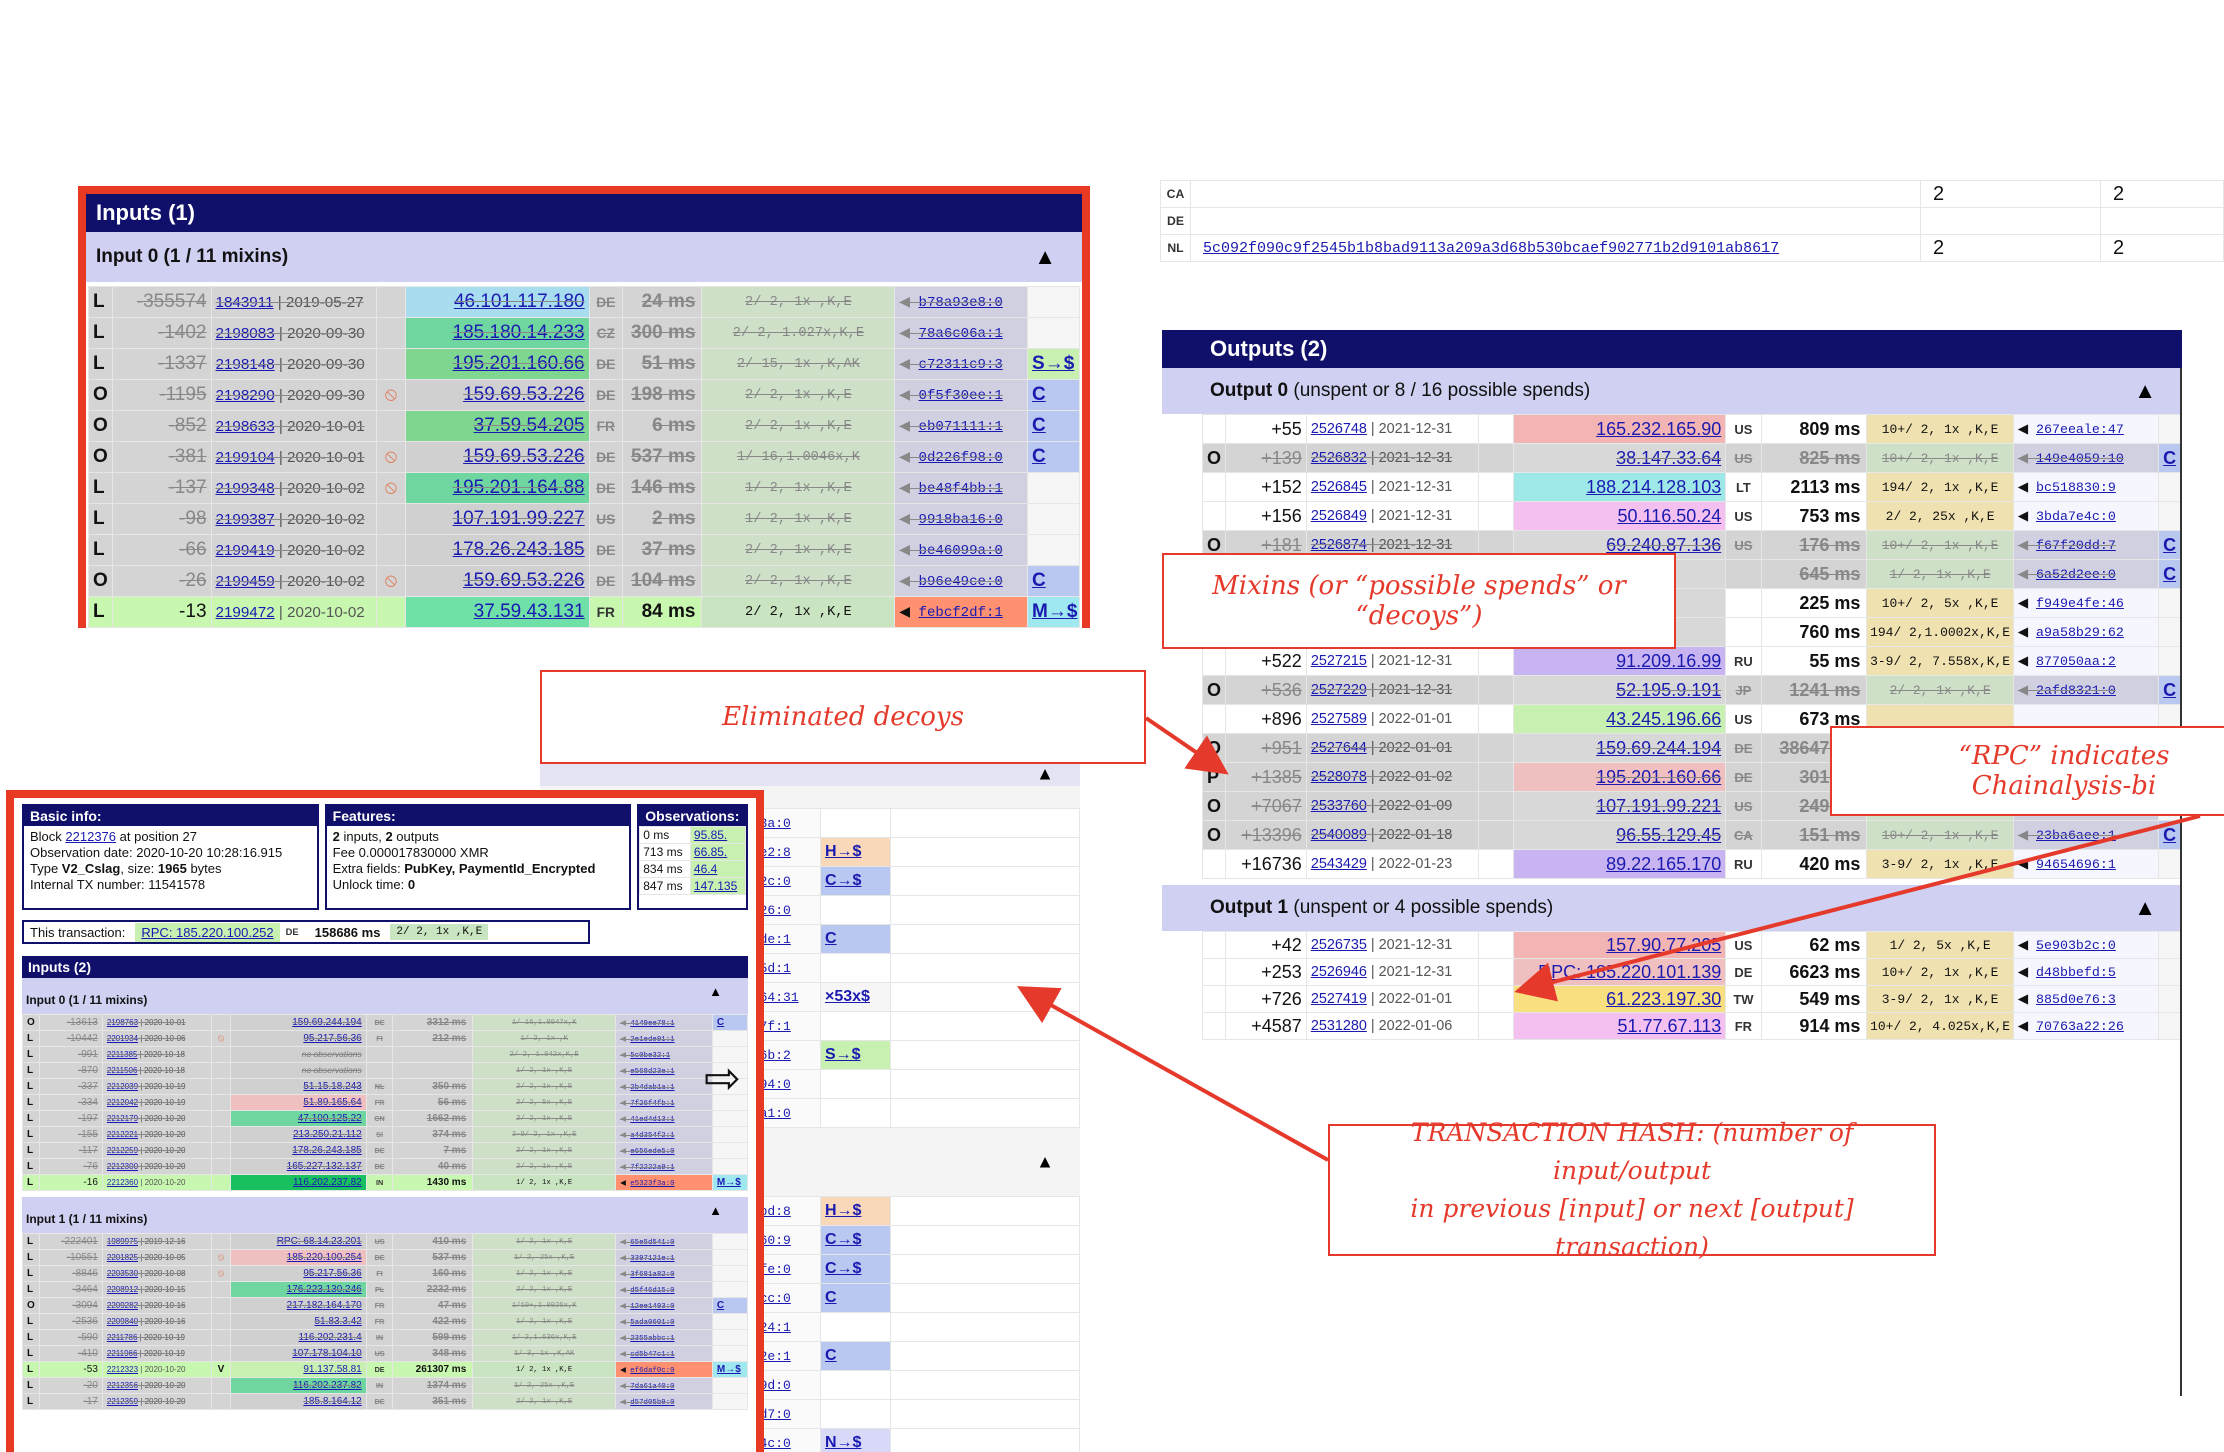 Image resolution: width=2224 pixels, height=1452 pixels. I want to click on block-link: 2199472, so click(245, 612).